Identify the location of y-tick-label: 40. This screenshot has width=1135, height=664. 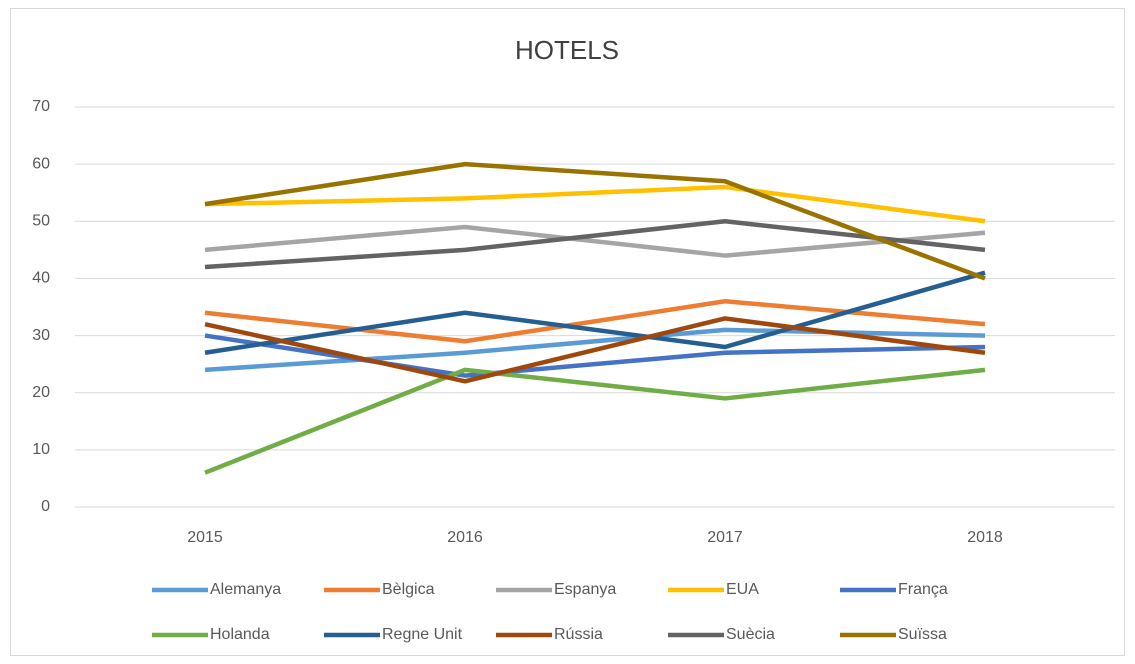
(41, 278).